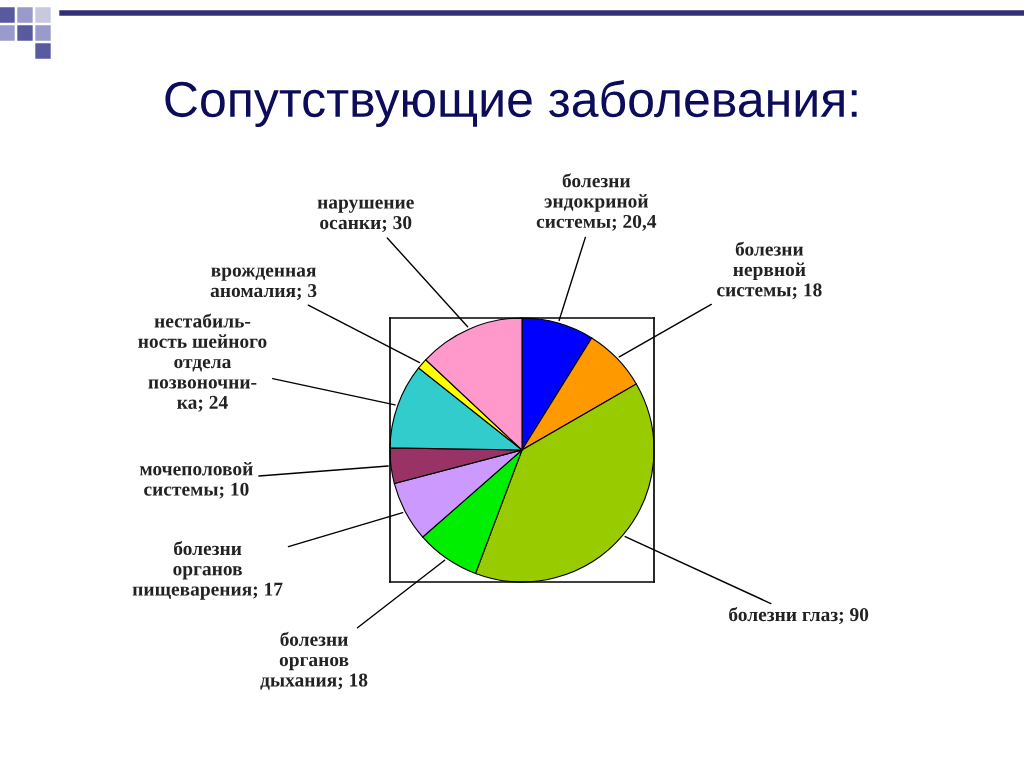 The image size is (1024, 767). I want to click on slice-label: болезни органов дыхания; 18, so click(314, 660).